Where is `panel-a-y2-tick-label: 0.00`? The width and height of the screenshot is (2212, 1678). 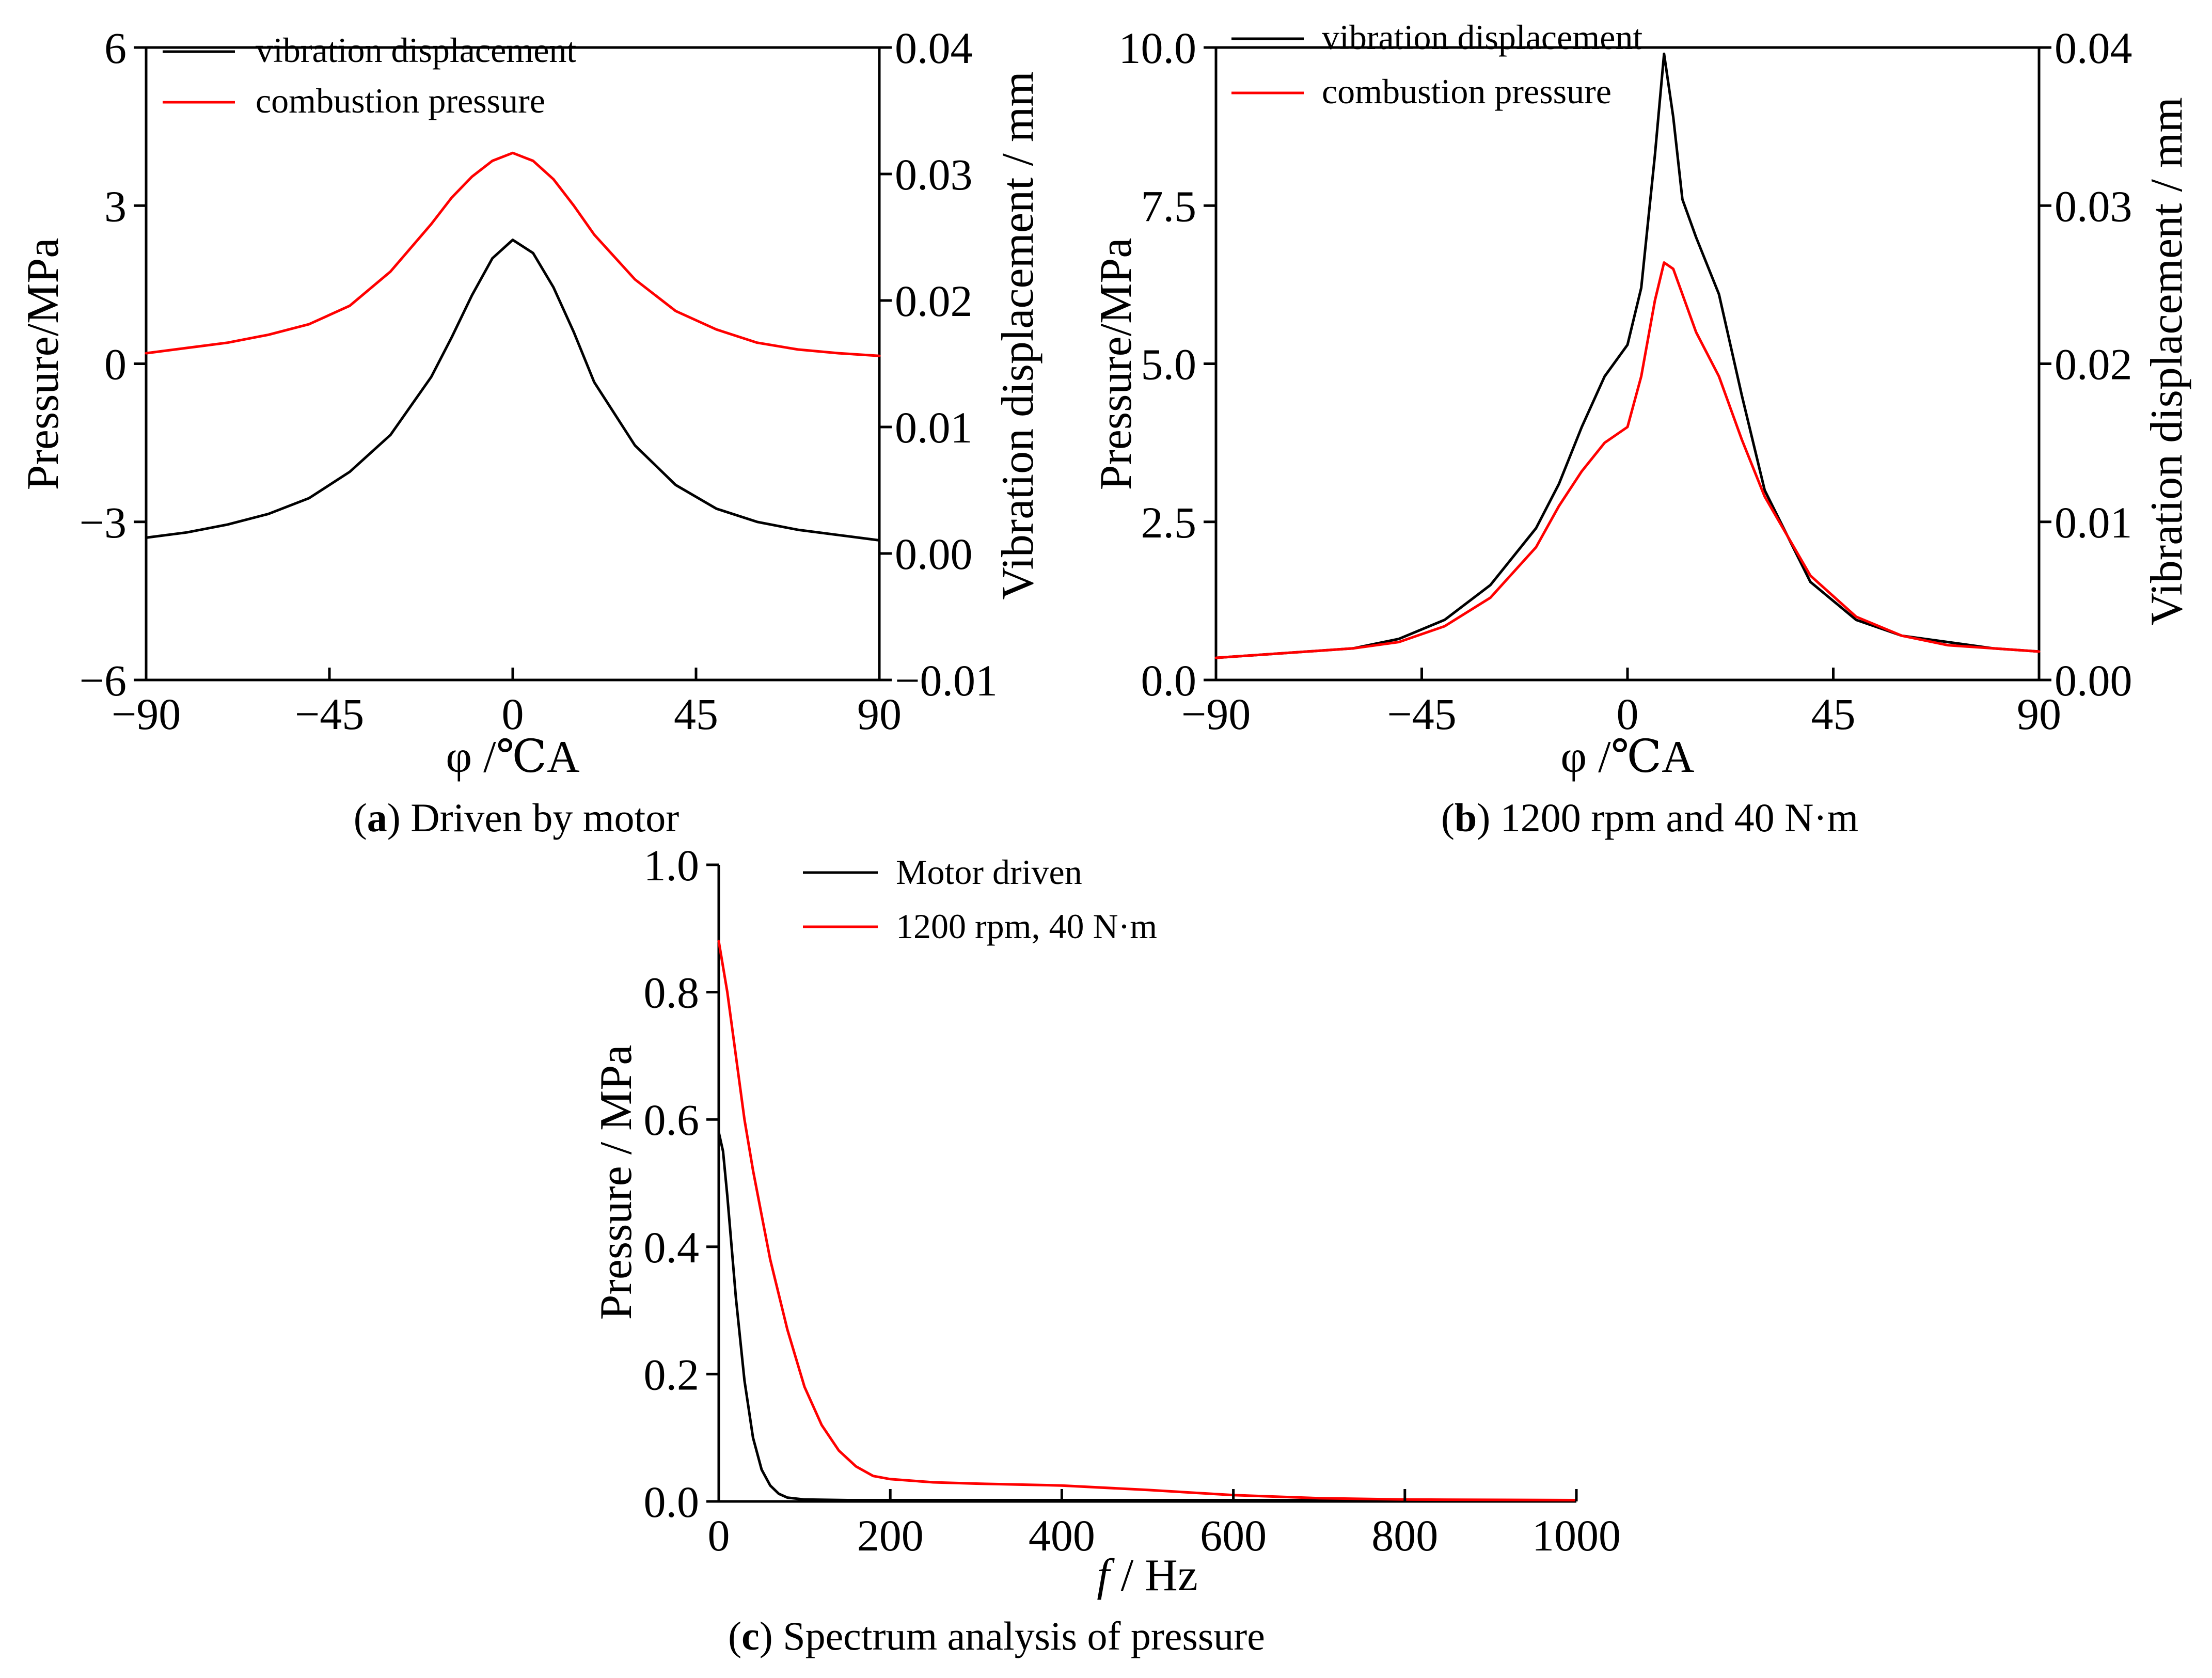 panel-a-y2-tick-label: 0.00 is located at coordinates (934, 554).